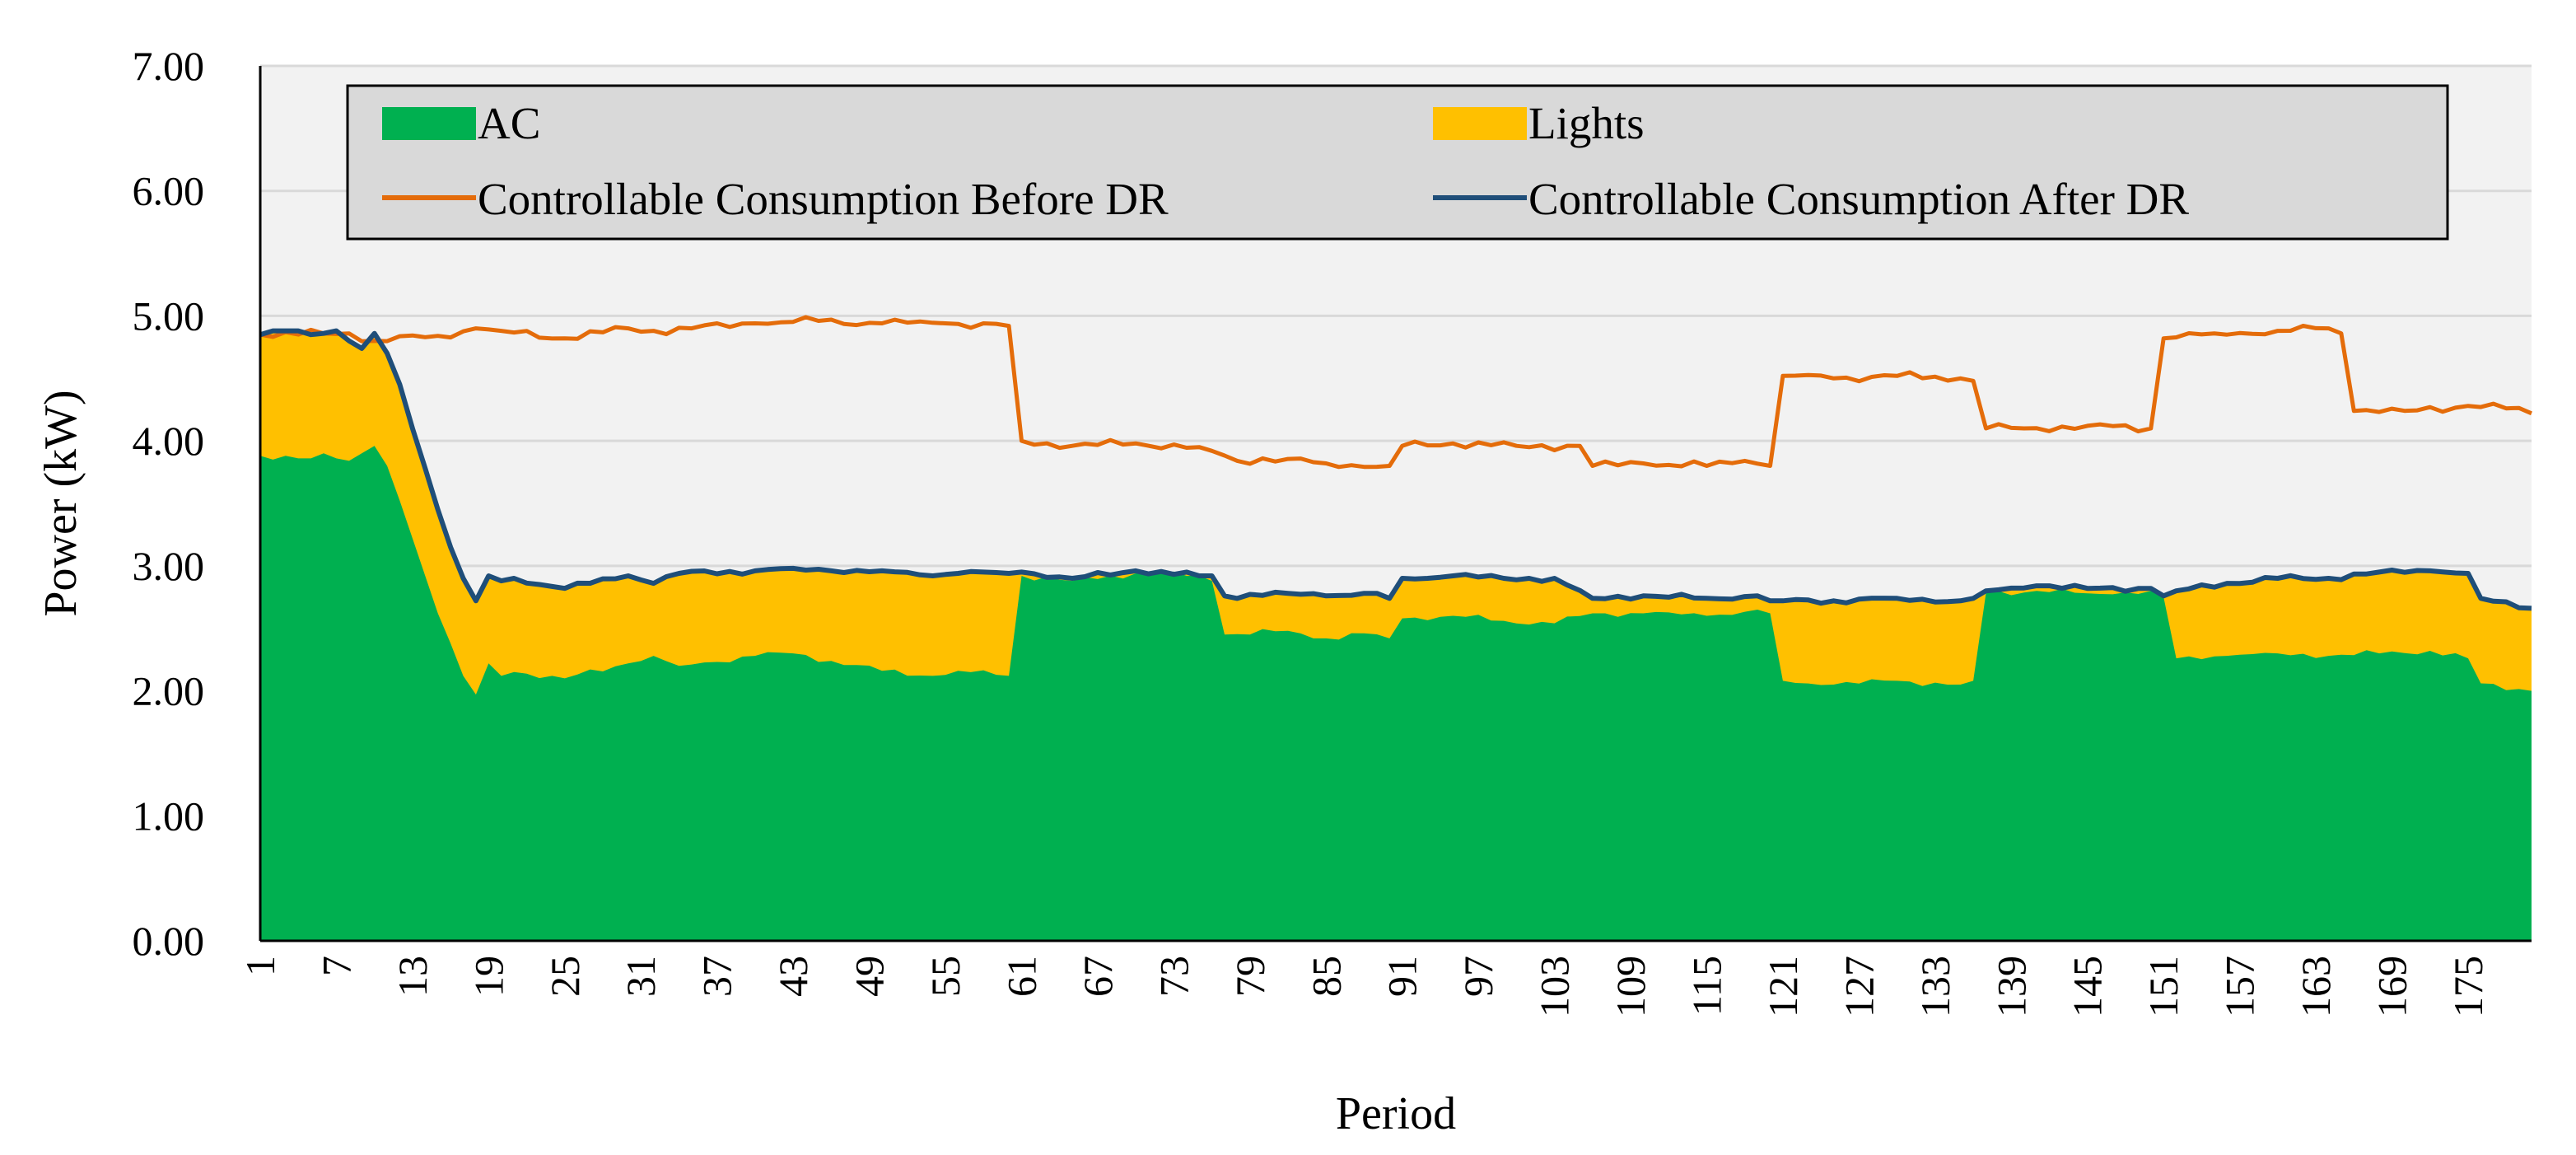  What do you see at coordinates (488, 977) in the screenshot?
I see `x-tick-label: 19` at bounding box center [488, 977].